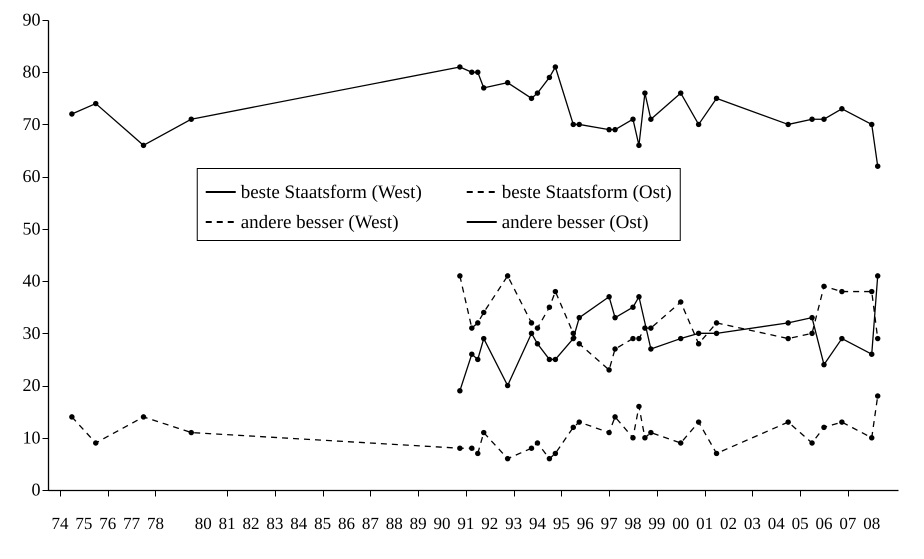  I want to click on x-tick-label: 97, so click(609, 523).